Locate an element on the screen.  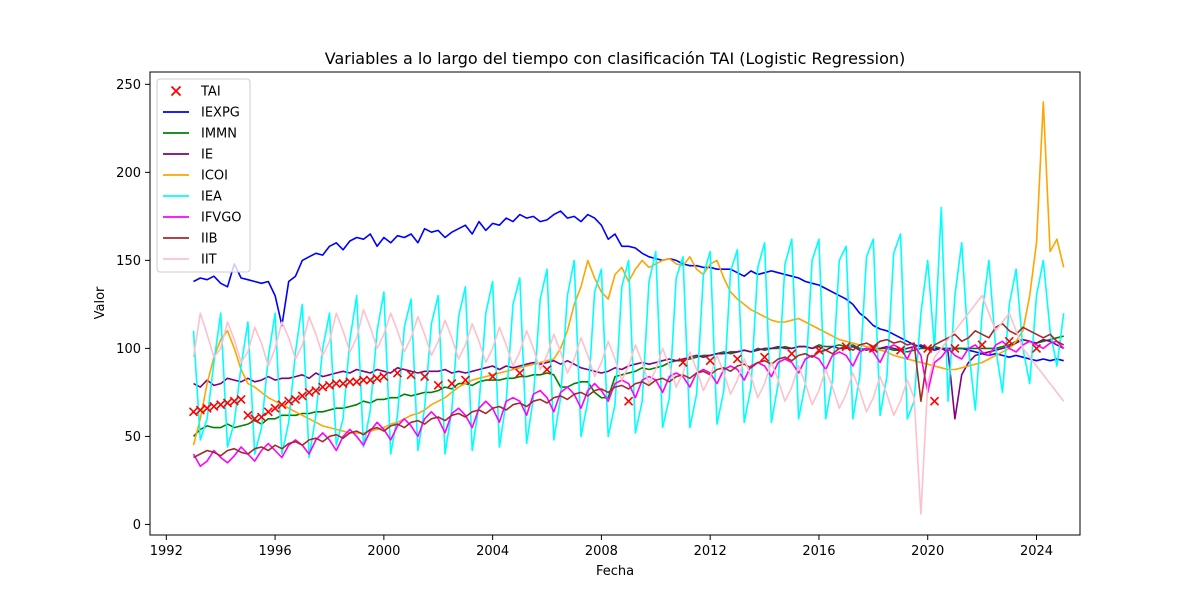
legend-item-tai: TAI is located at coordinates (195, 92).